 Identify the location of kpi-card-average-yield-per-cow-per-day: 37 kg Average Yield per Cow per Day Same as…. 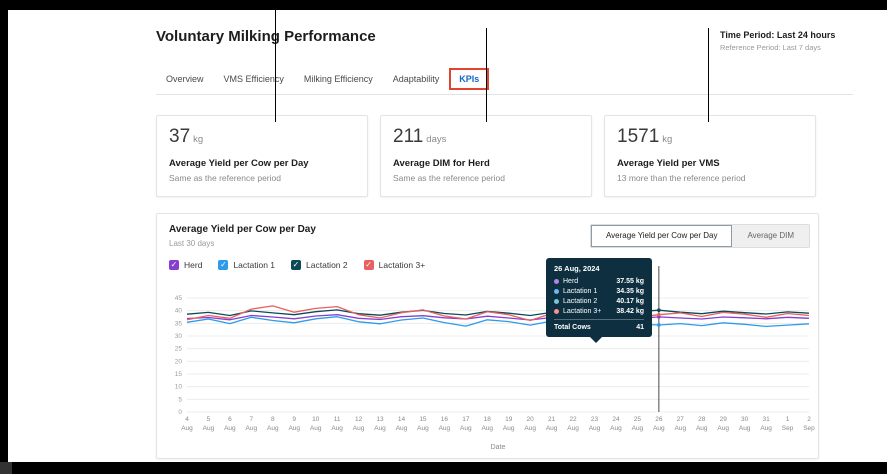
(262, 156).